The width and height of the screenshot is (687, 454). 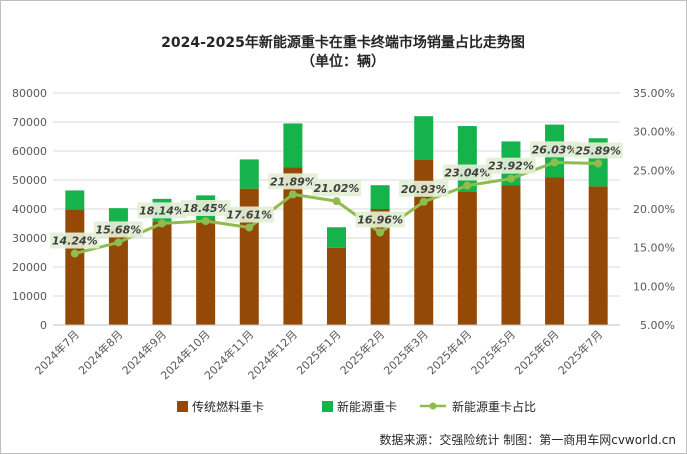 What do you see at coordinates (536, 352) in the screenshot?
I see `x-tick-label: 2025年6月` at bounding box center [536, 352].